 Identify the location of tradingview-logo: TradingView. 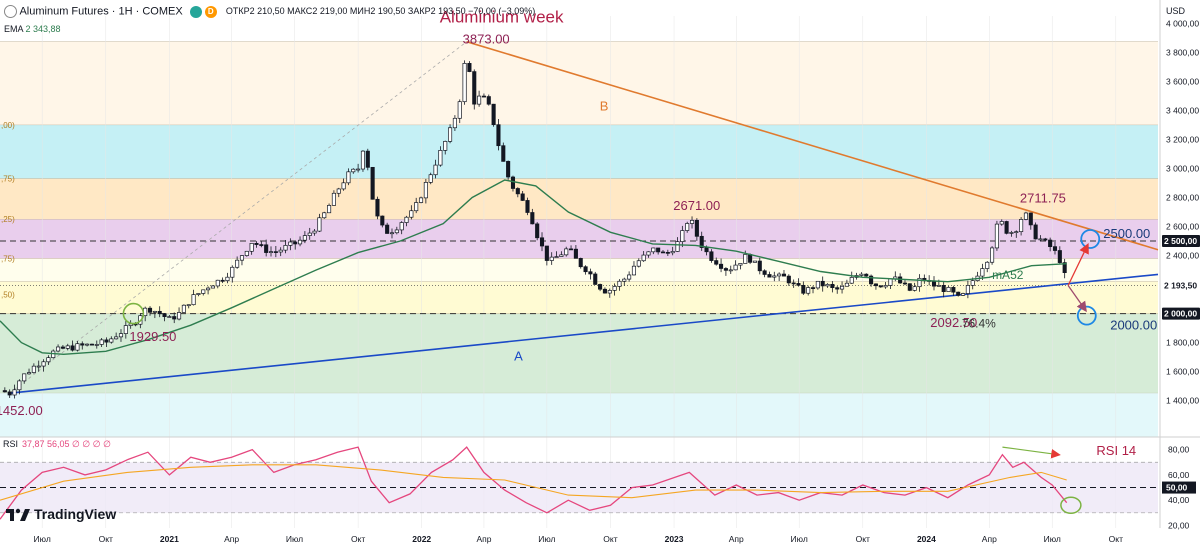
(61, 514).